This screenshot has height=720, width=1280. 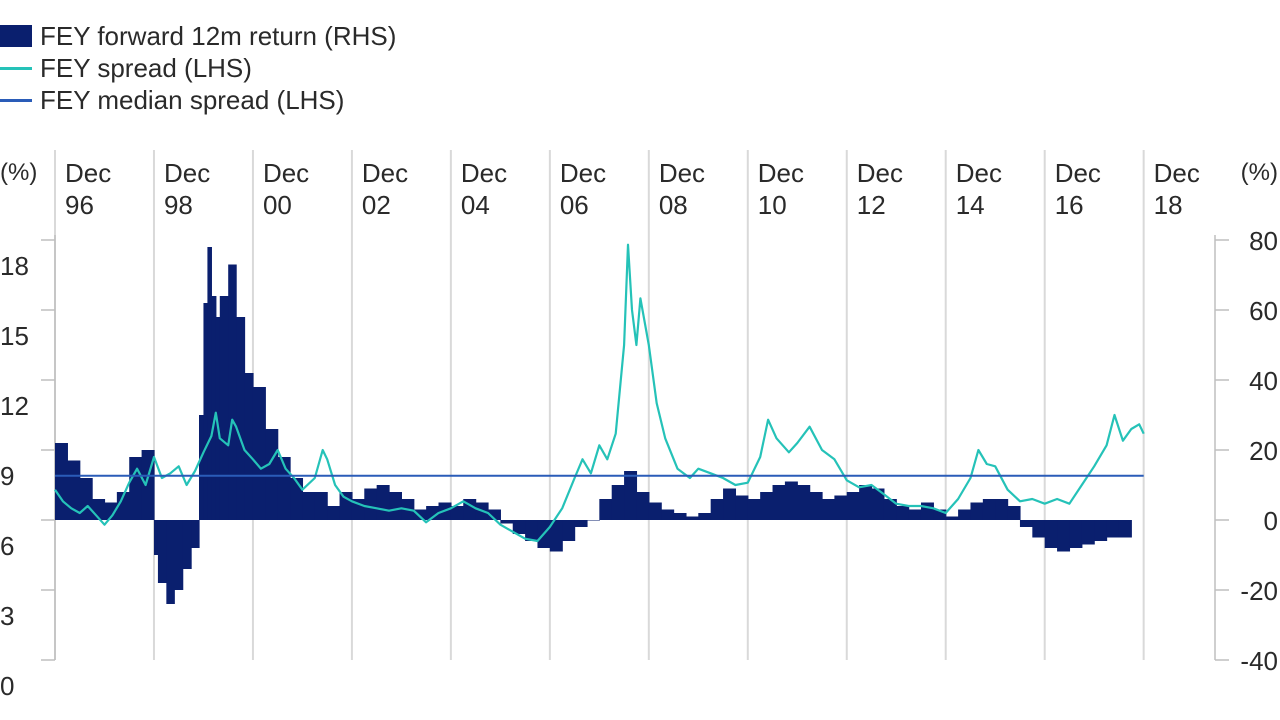 What do you see at coordinates (218, 35) in the screenshot?
I see `legend-label-returns: FEY forward 12m return (RHS)` at bounding box center [218, 35].